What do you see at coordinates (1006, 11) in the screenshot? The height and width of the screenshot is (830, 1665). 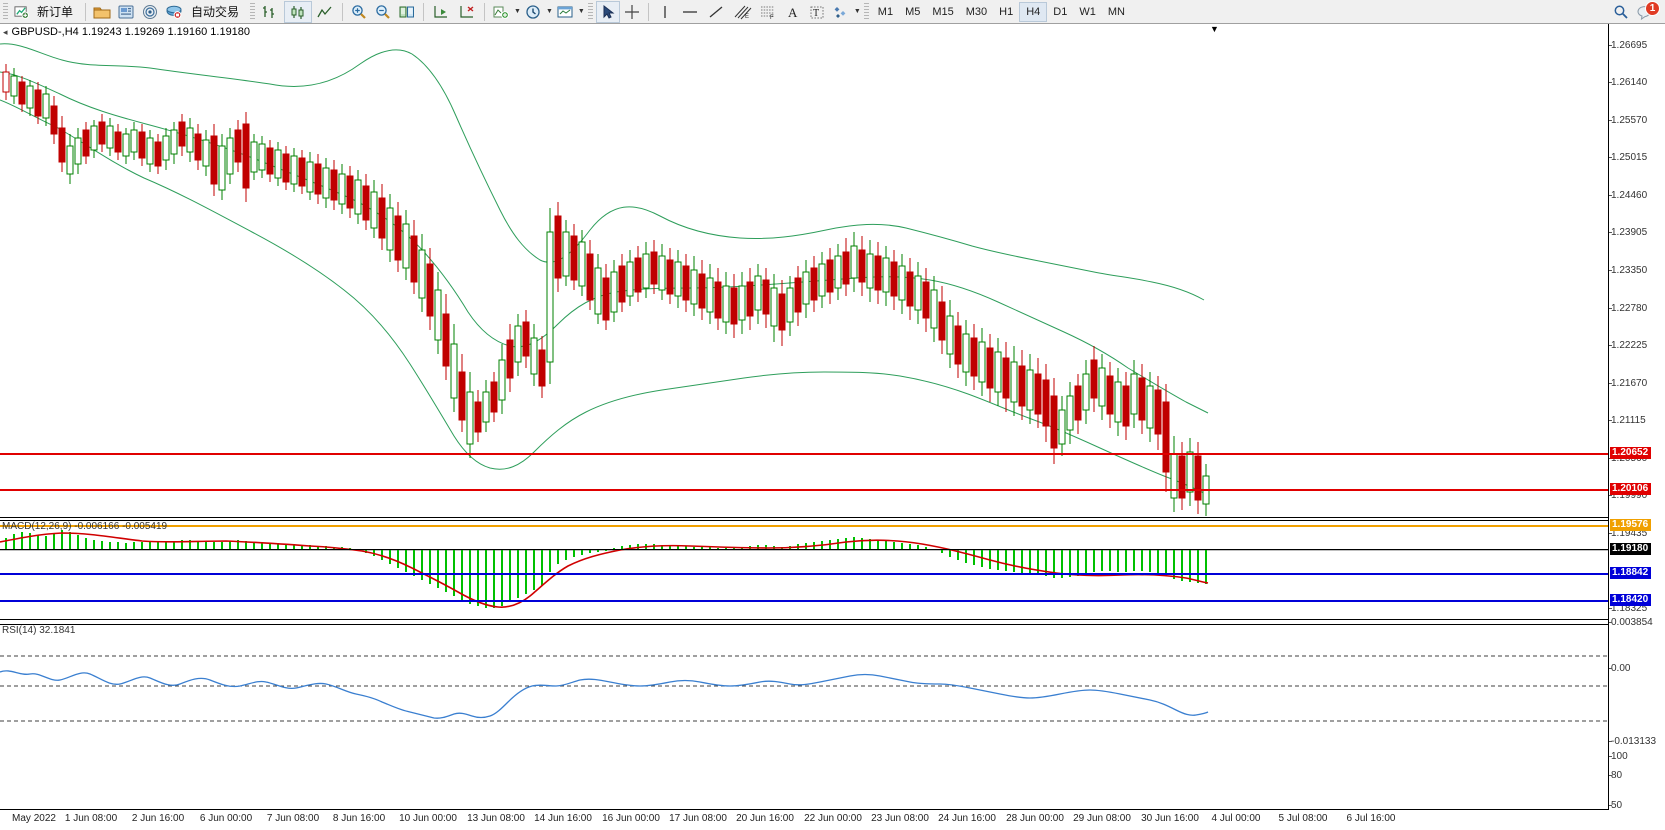 I see `timeframe-h1: H1` at bounding box center [1006, 11].